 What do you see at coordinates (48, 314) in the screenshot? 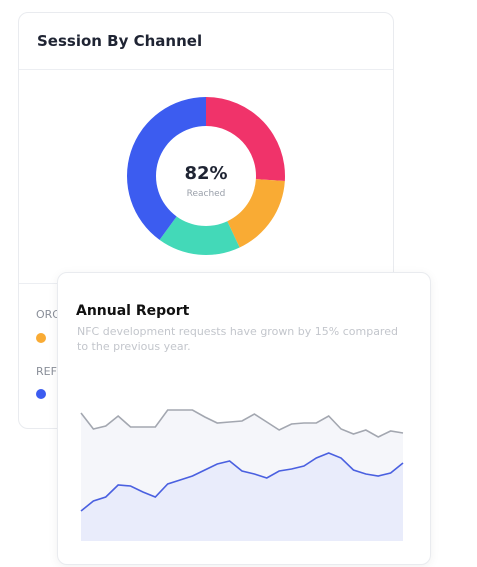
I see `legend-label: ORG` at bounding box center [48, 314].